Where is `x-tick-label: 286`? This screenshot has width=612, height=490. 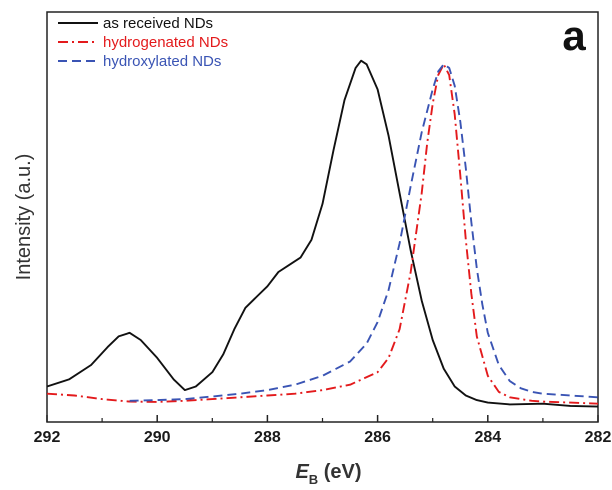
x-tick-label: 286 is located at coordinates (377, 437).